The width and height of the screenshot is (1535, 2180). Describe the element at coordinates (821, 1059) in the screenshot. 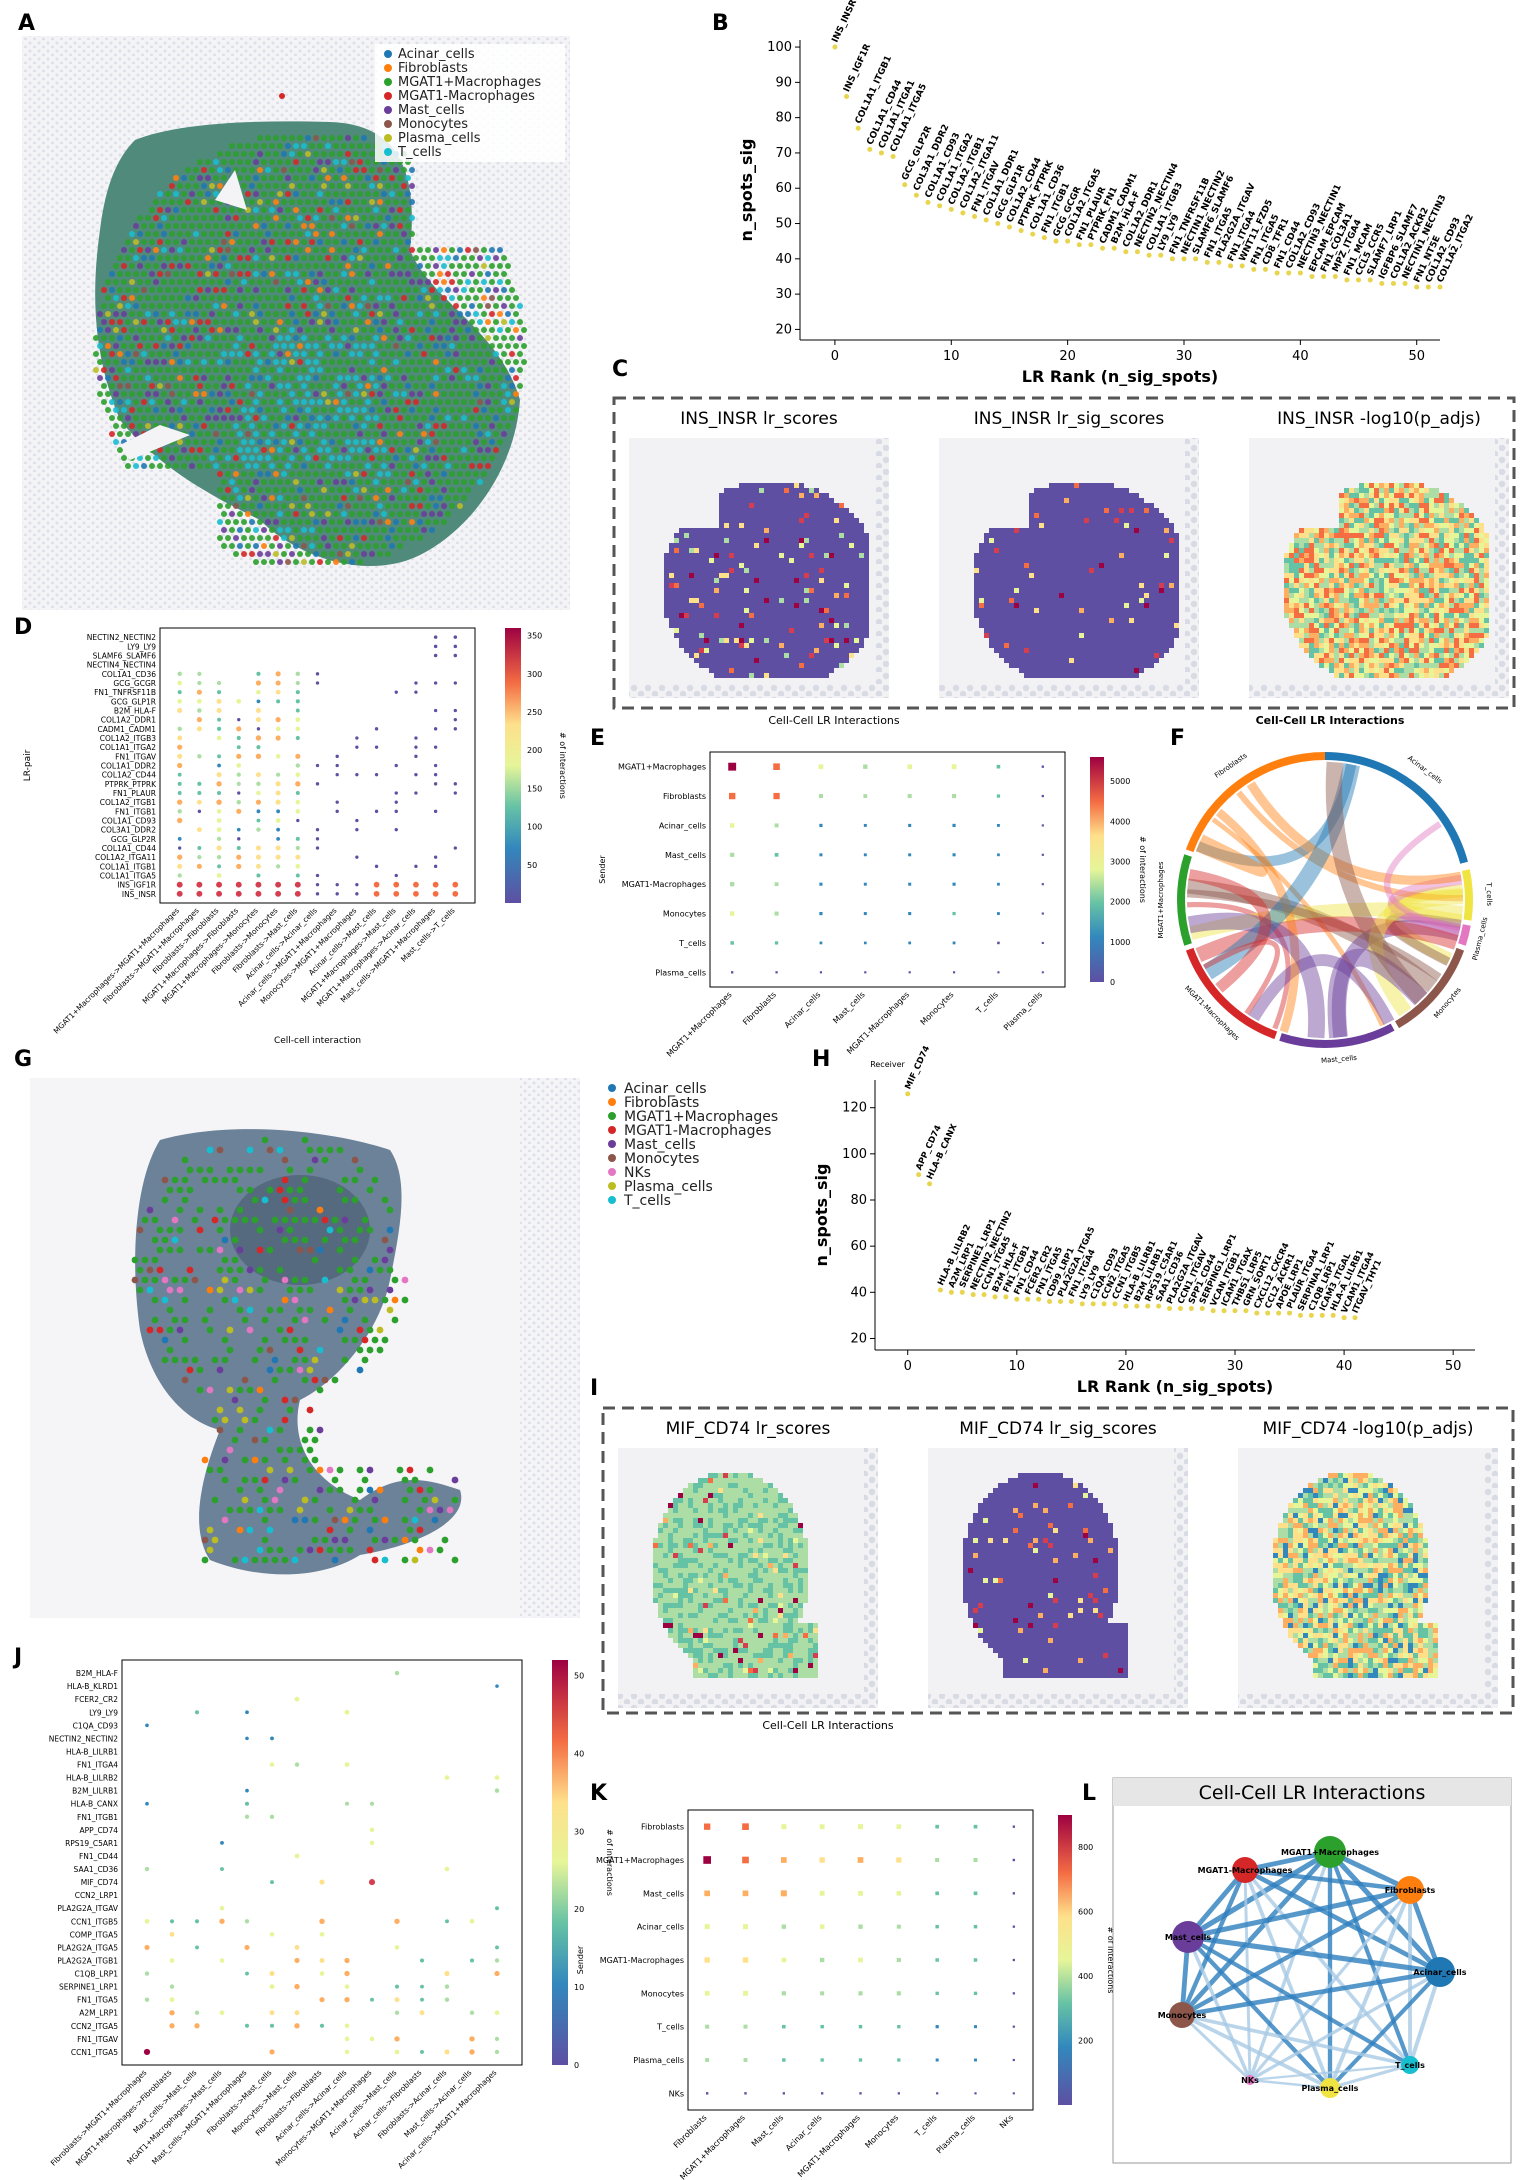

I see `panel-letter-H: H` at that location.